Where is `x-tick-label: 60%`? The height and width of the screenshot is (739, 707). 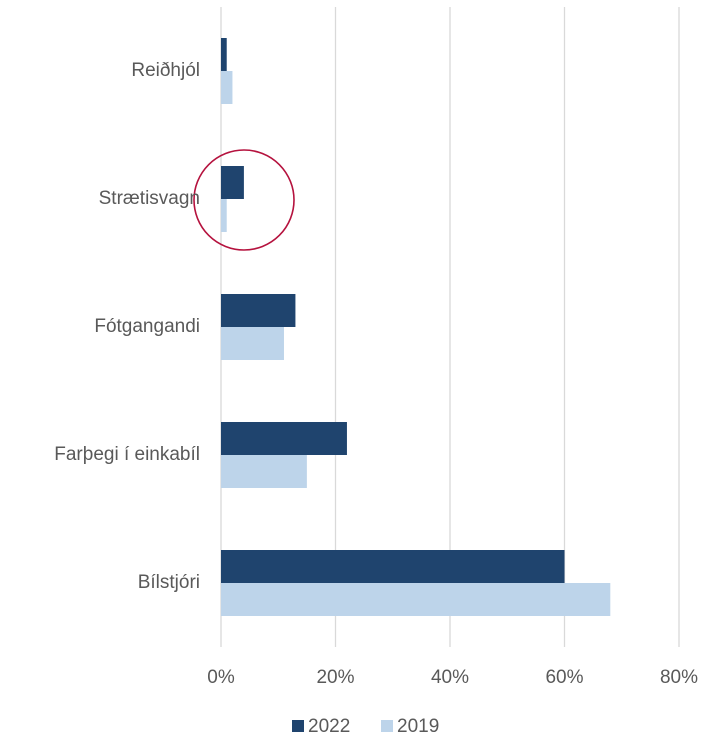
x-tick-label: 60% is located at coordinates (564, 677).